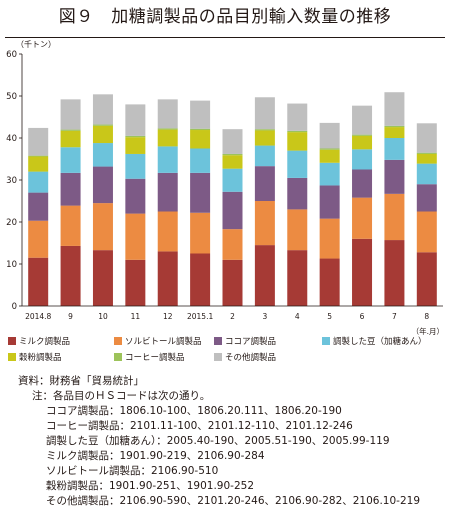  Describe the element at coordinates (426, 316) in the screenshot. I see `x-tick-label: 8` at that location.